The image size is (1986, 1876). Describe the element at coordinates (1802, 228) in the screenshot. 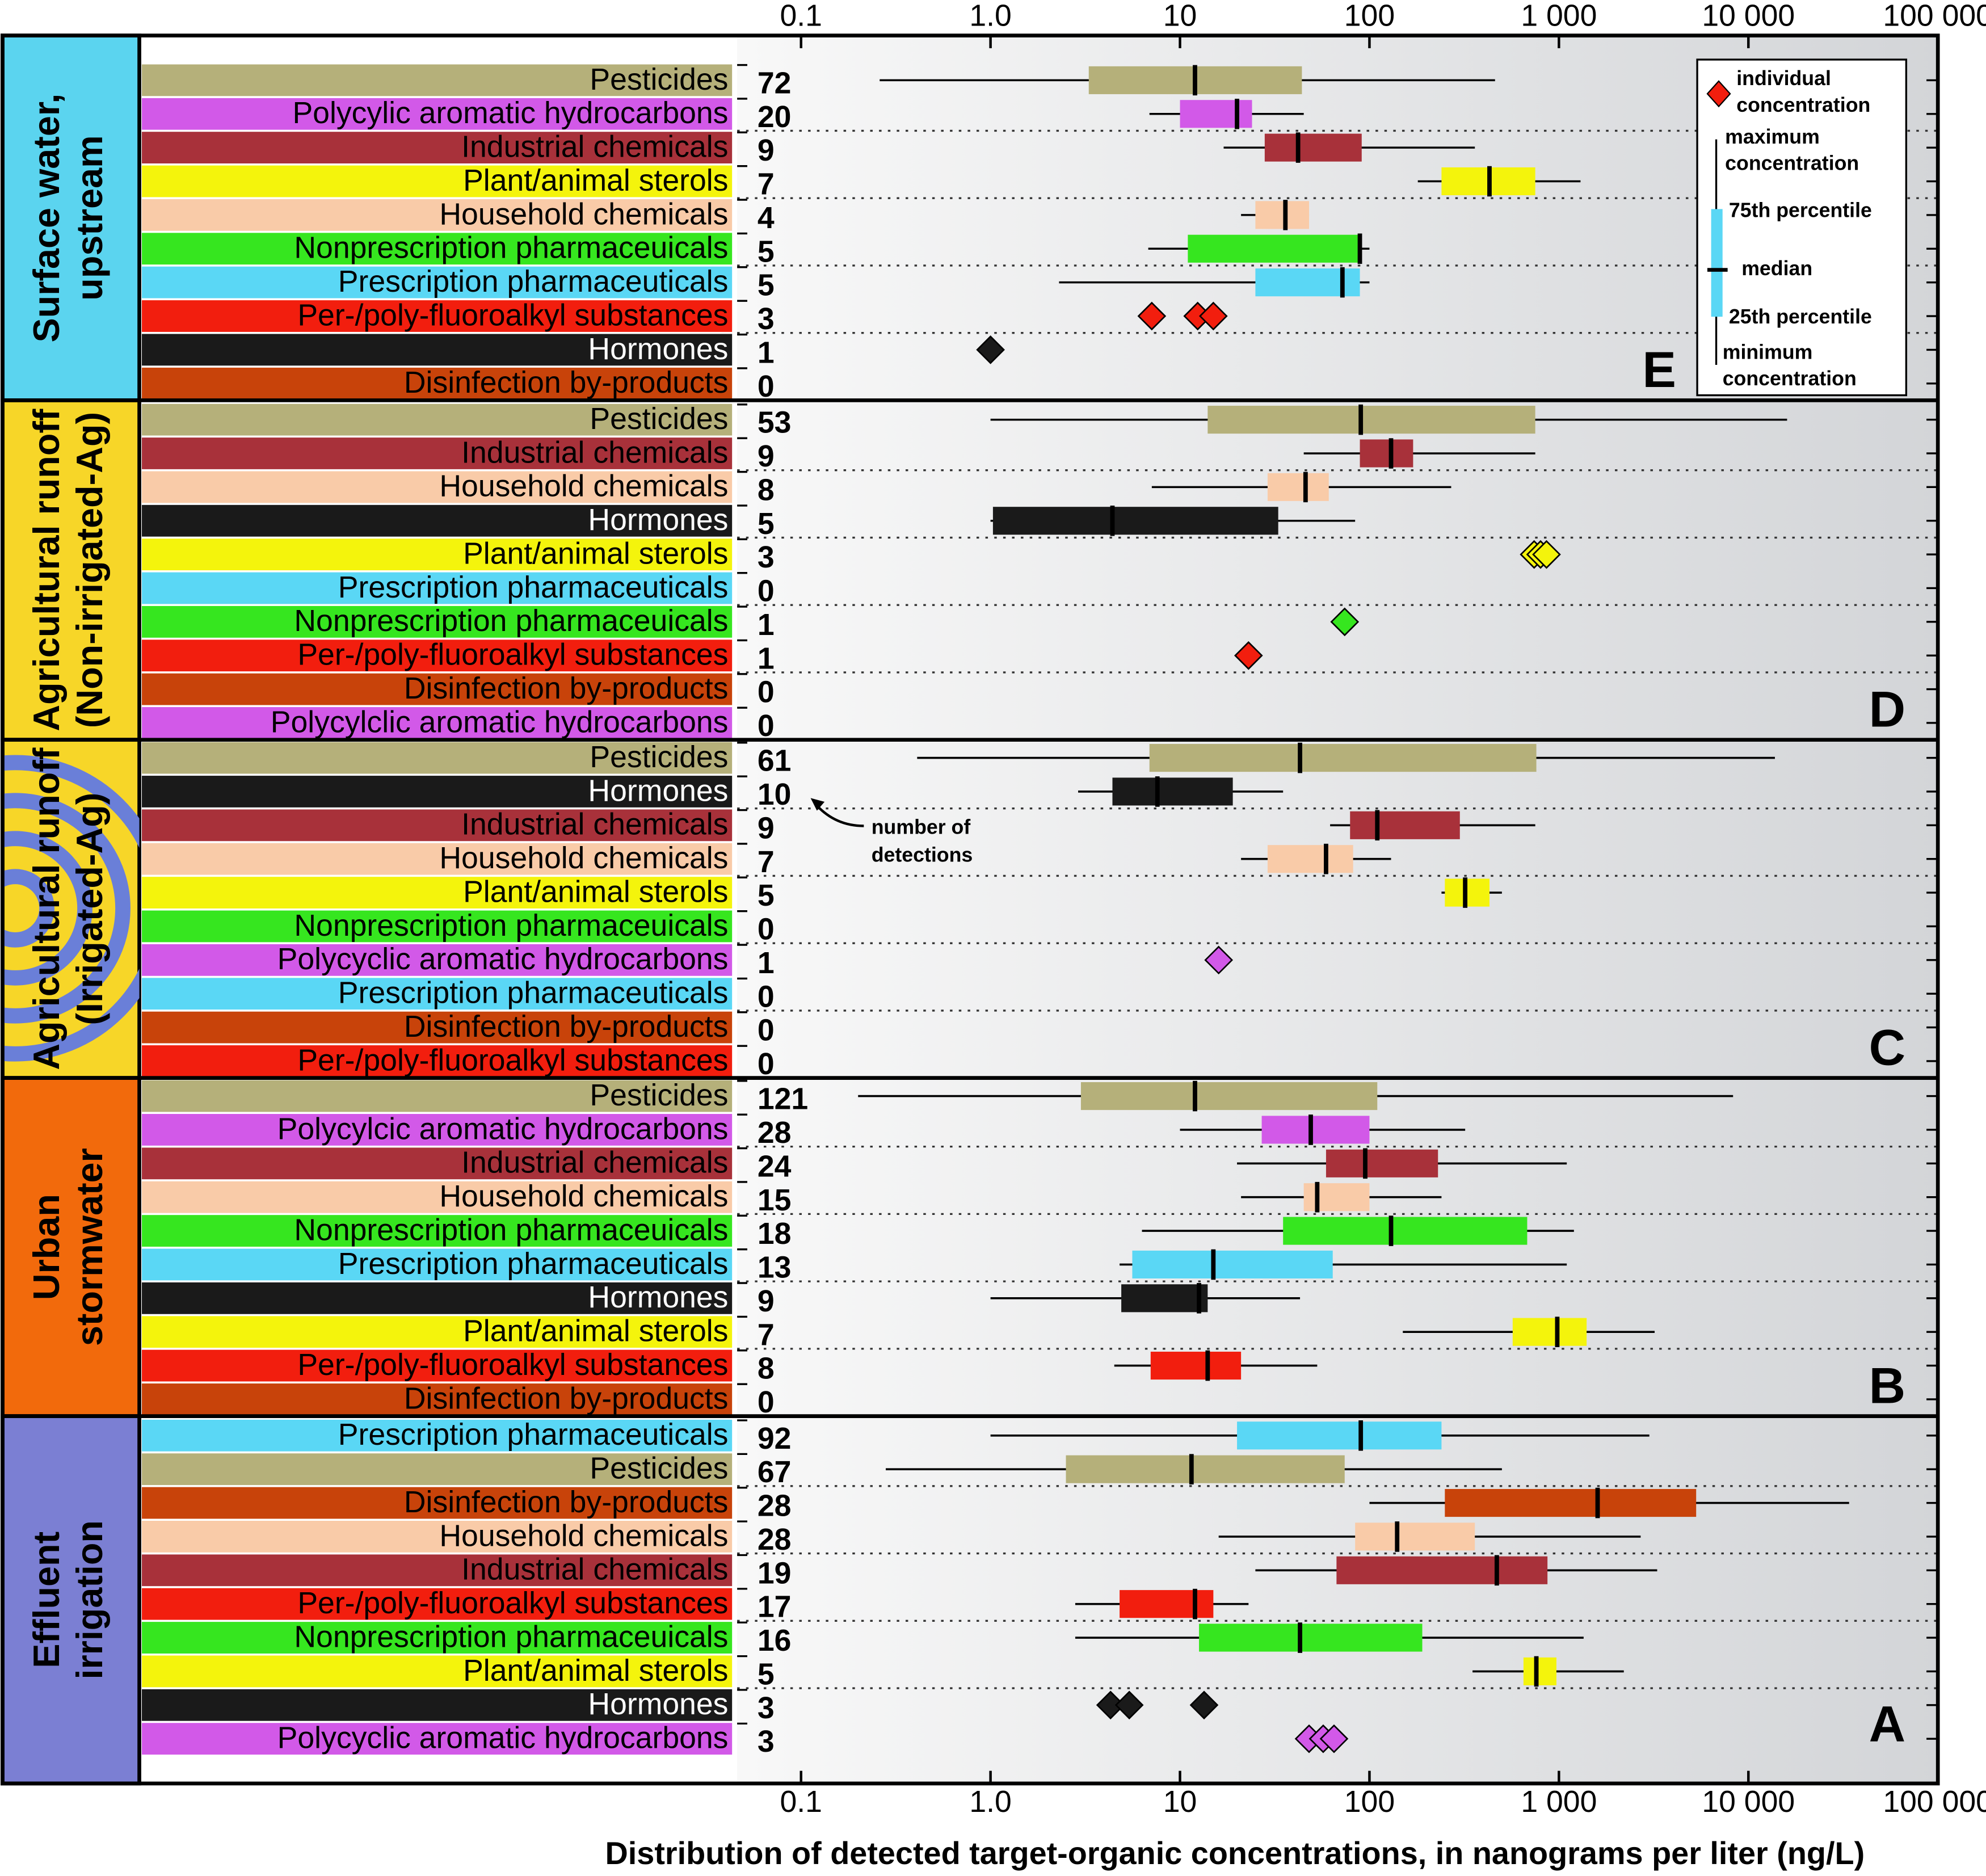

I see `legend-box` at that location.